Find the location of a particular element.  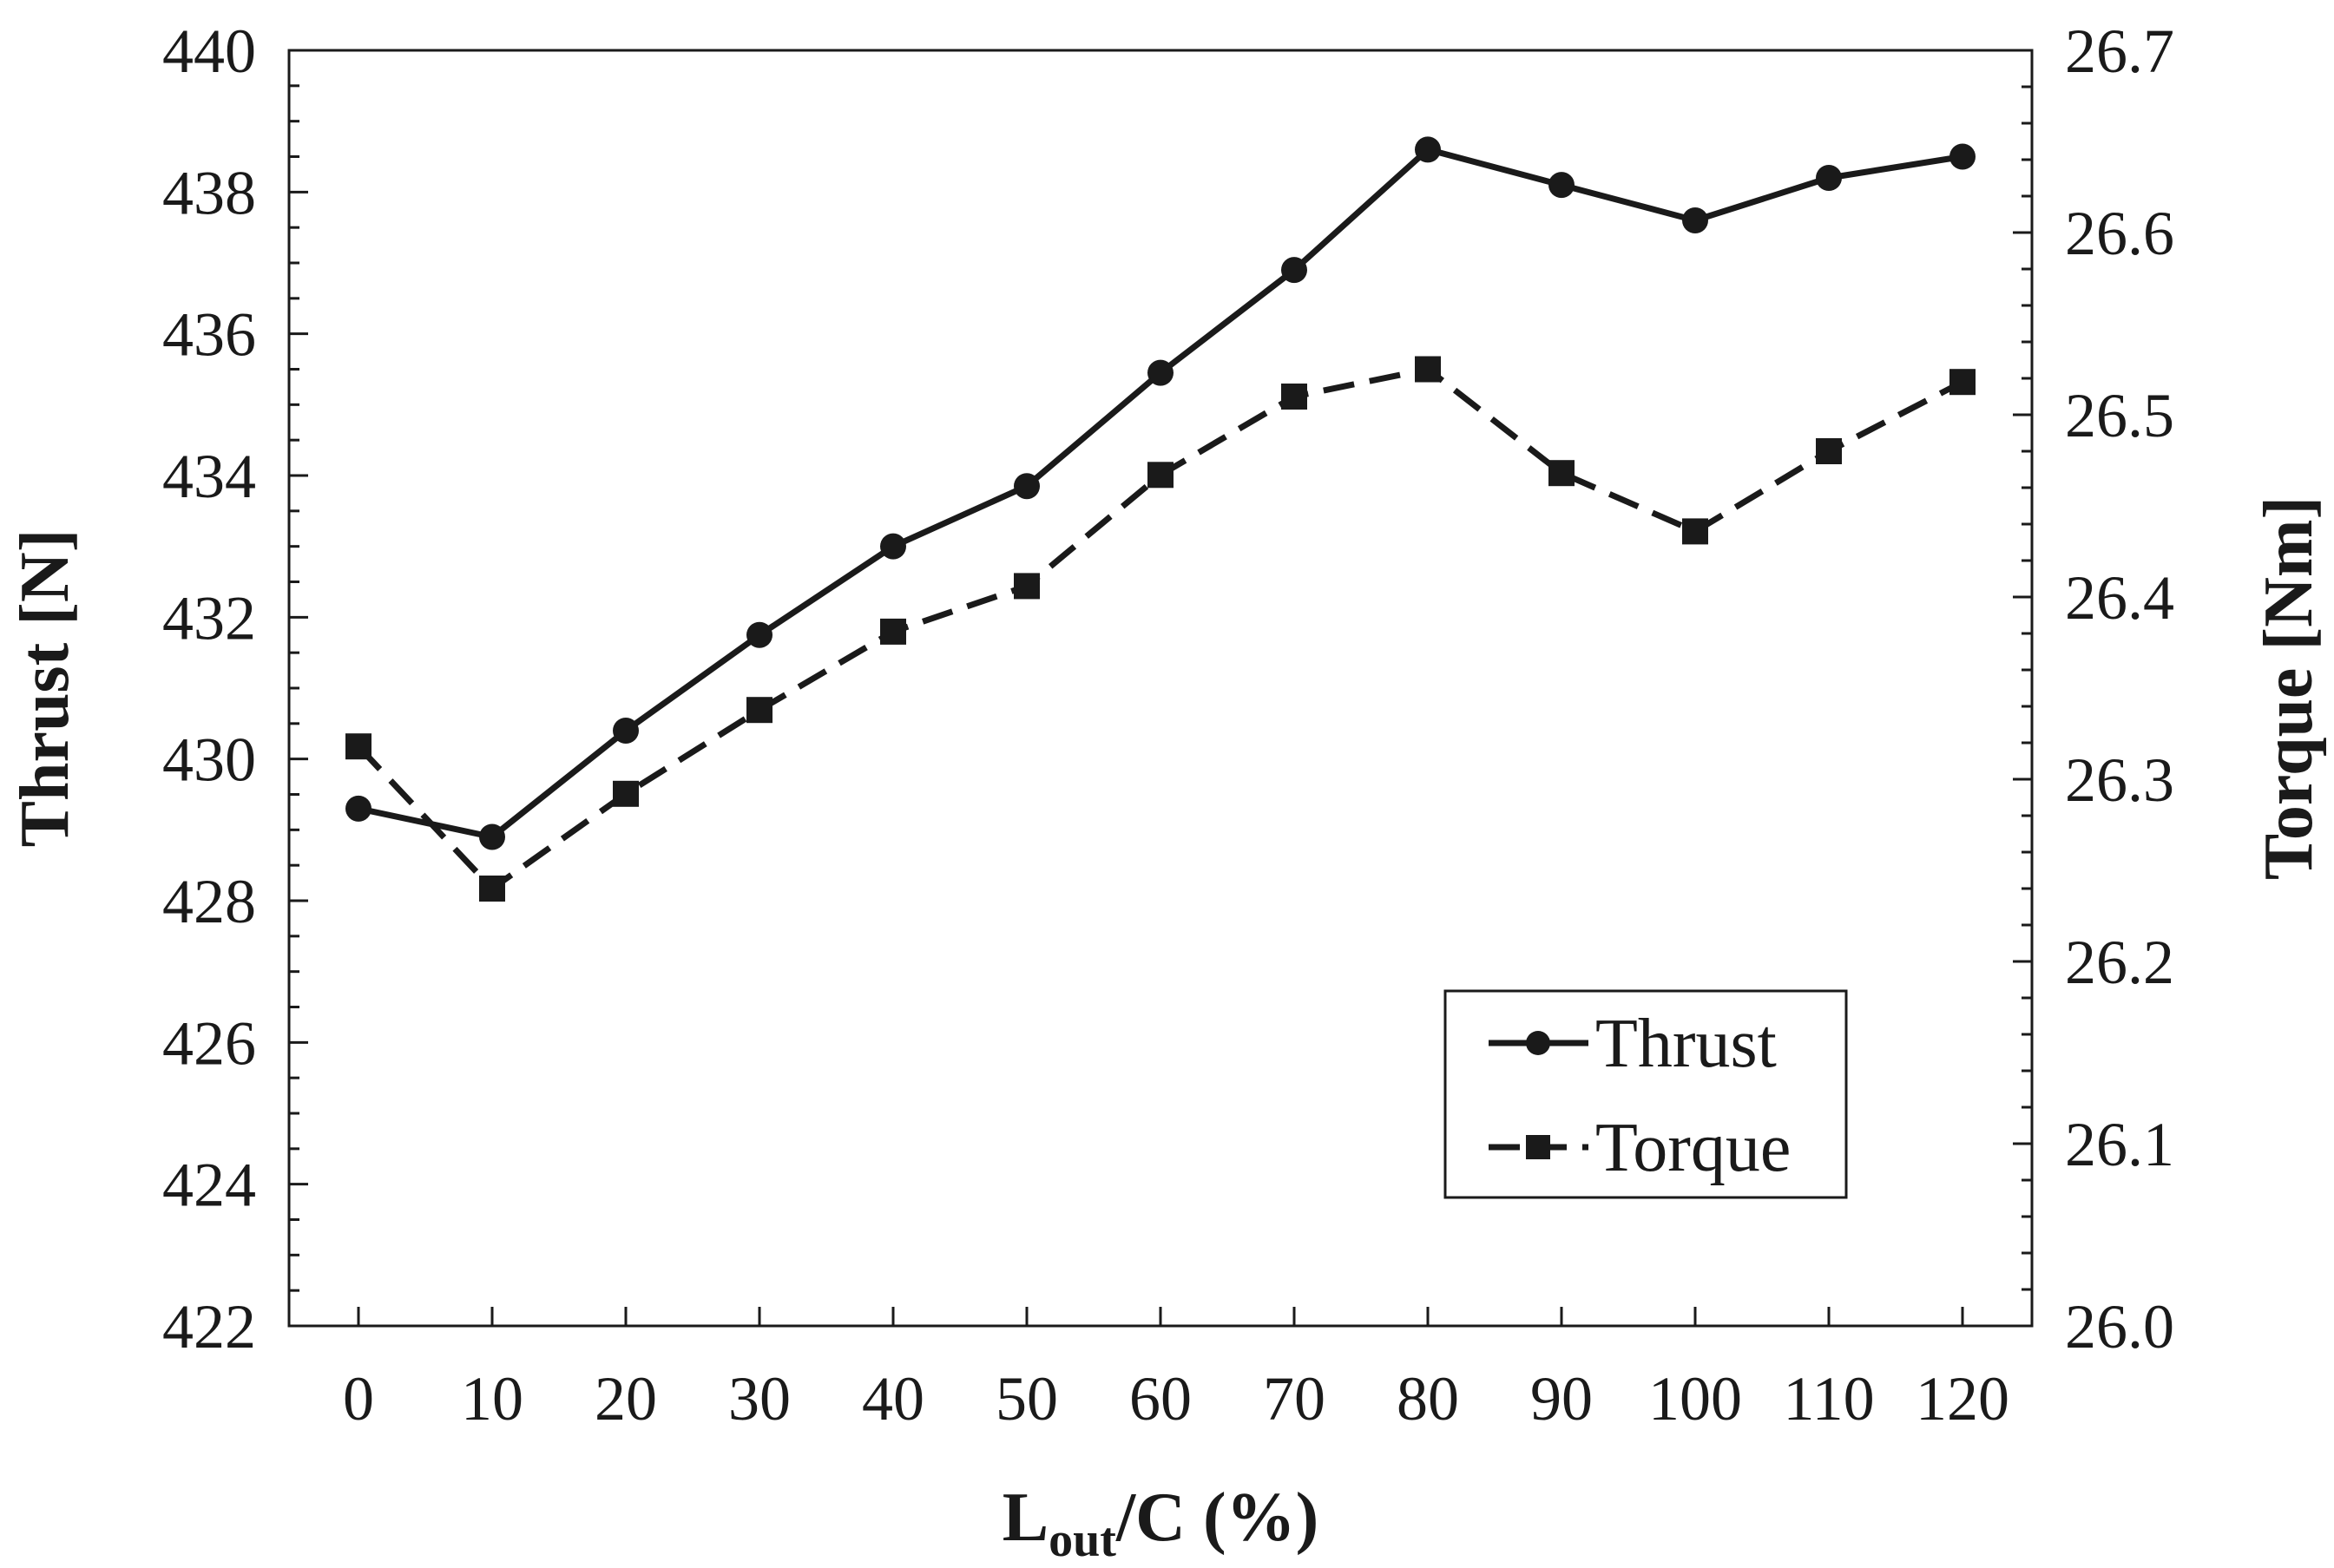

legend-thrust-label: Thrust is located at coordinates (1686, 1044).